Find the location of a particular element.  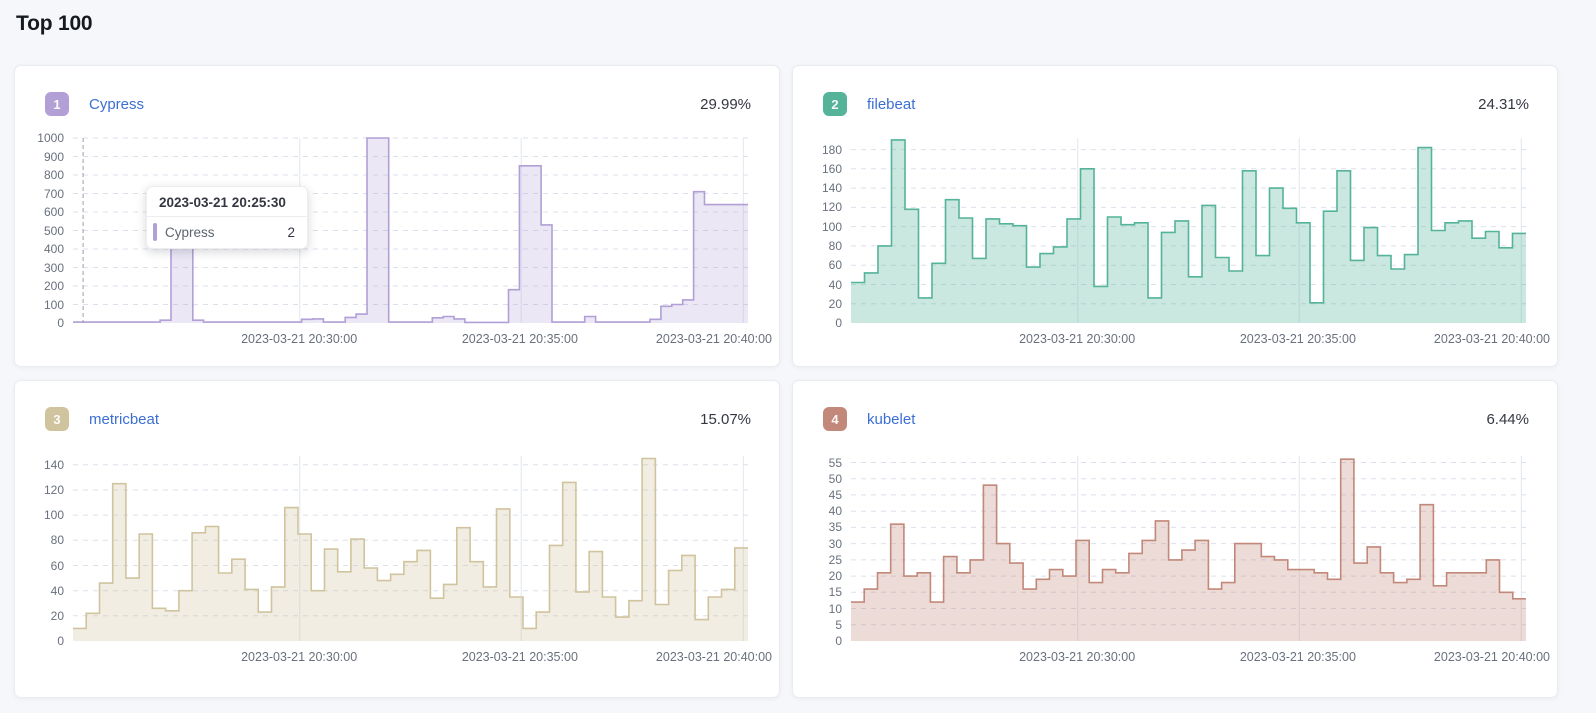

panel-header: 1 Cypress 29.99% is located at coordinates (398, 104).